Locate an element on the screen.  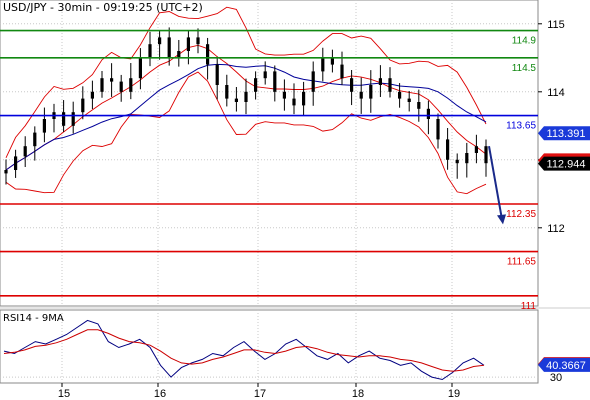
rsi-tag-box is located at coordinates (564, 364).